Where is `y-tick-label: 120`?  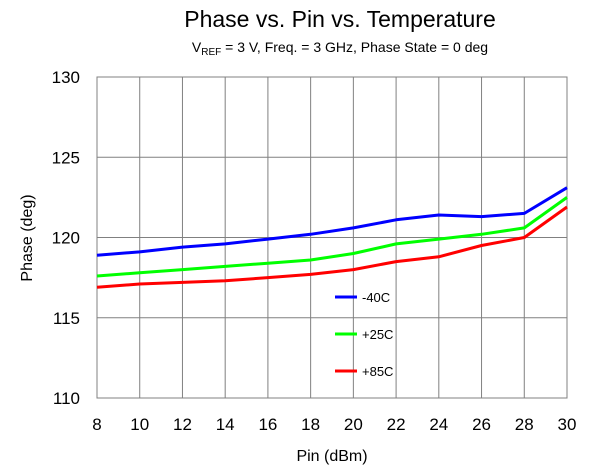
y-tick-label: 120 is located at coordinates (66, 238).